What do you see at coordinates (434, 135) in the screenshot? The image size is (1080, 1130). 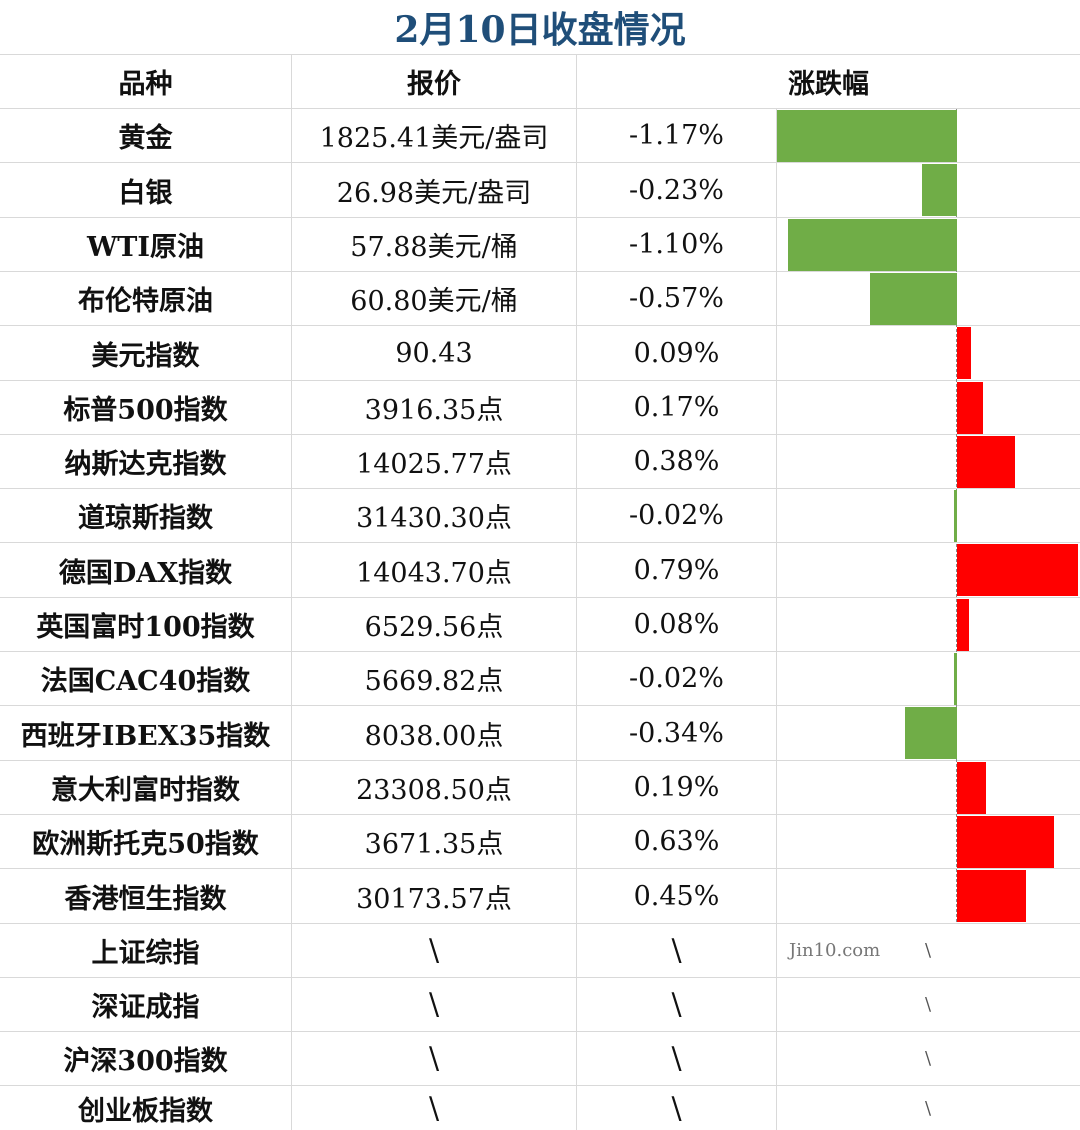 I see `row-price: 1825.41美元/盎司` at bounding box center [434, 135].